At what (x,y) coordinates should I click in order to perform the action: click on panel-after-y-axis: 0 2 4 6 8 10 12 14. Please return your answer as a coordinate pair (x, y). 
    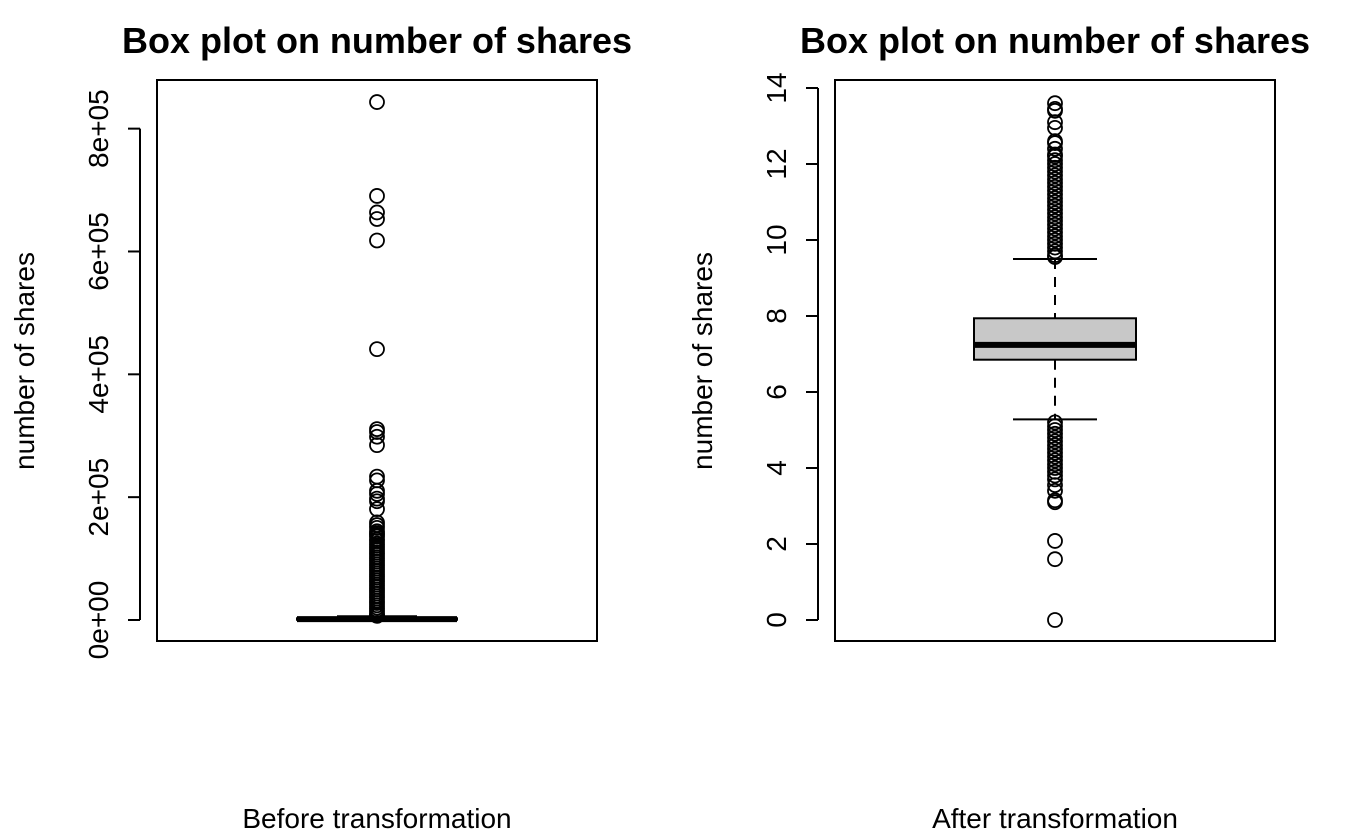
    Looking at the image, I should click on (790, 350).